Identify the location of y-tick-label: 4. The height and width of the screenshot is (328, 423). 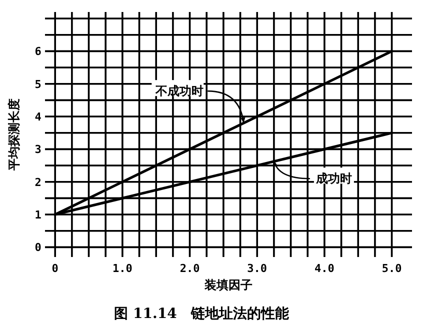
(38, 117).